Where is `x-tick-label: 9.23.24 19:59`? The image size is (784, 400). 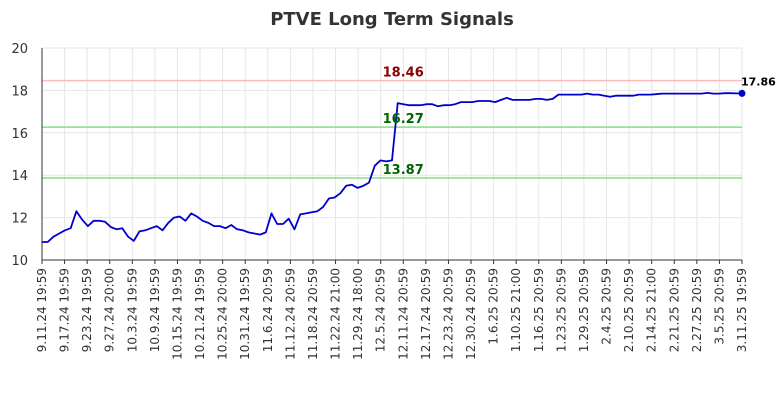 x-tick-label: 9.23.24 19:59 is located at coordinates (87, 310).